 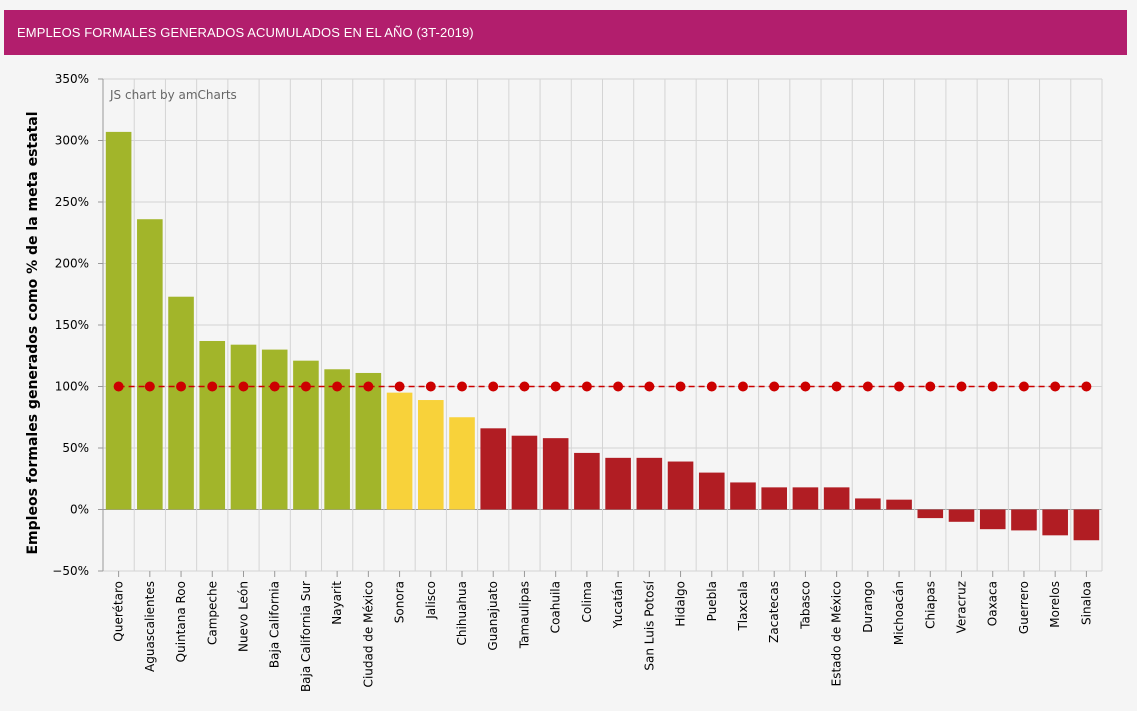 I want to click on x-tick-label: Sinaloa, so click(x=1086, y=603).